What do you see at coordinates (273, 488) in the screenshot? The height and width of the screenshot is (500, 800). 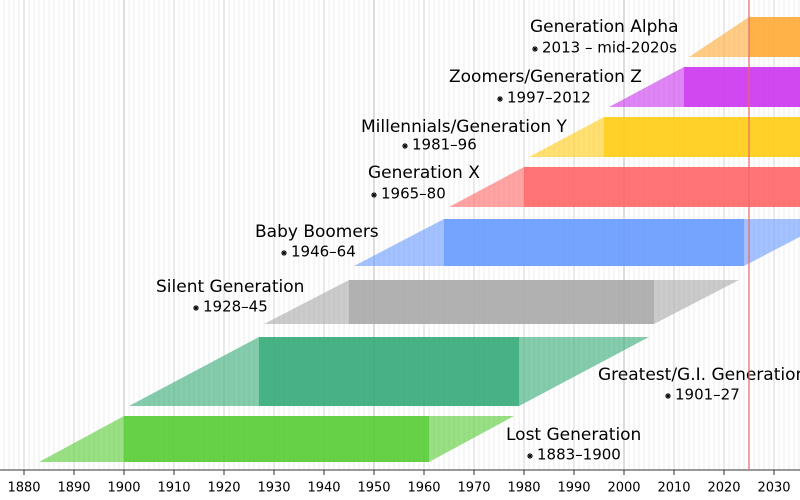 I see `x-tick-label: 1930` at bounding box center [273, 488].